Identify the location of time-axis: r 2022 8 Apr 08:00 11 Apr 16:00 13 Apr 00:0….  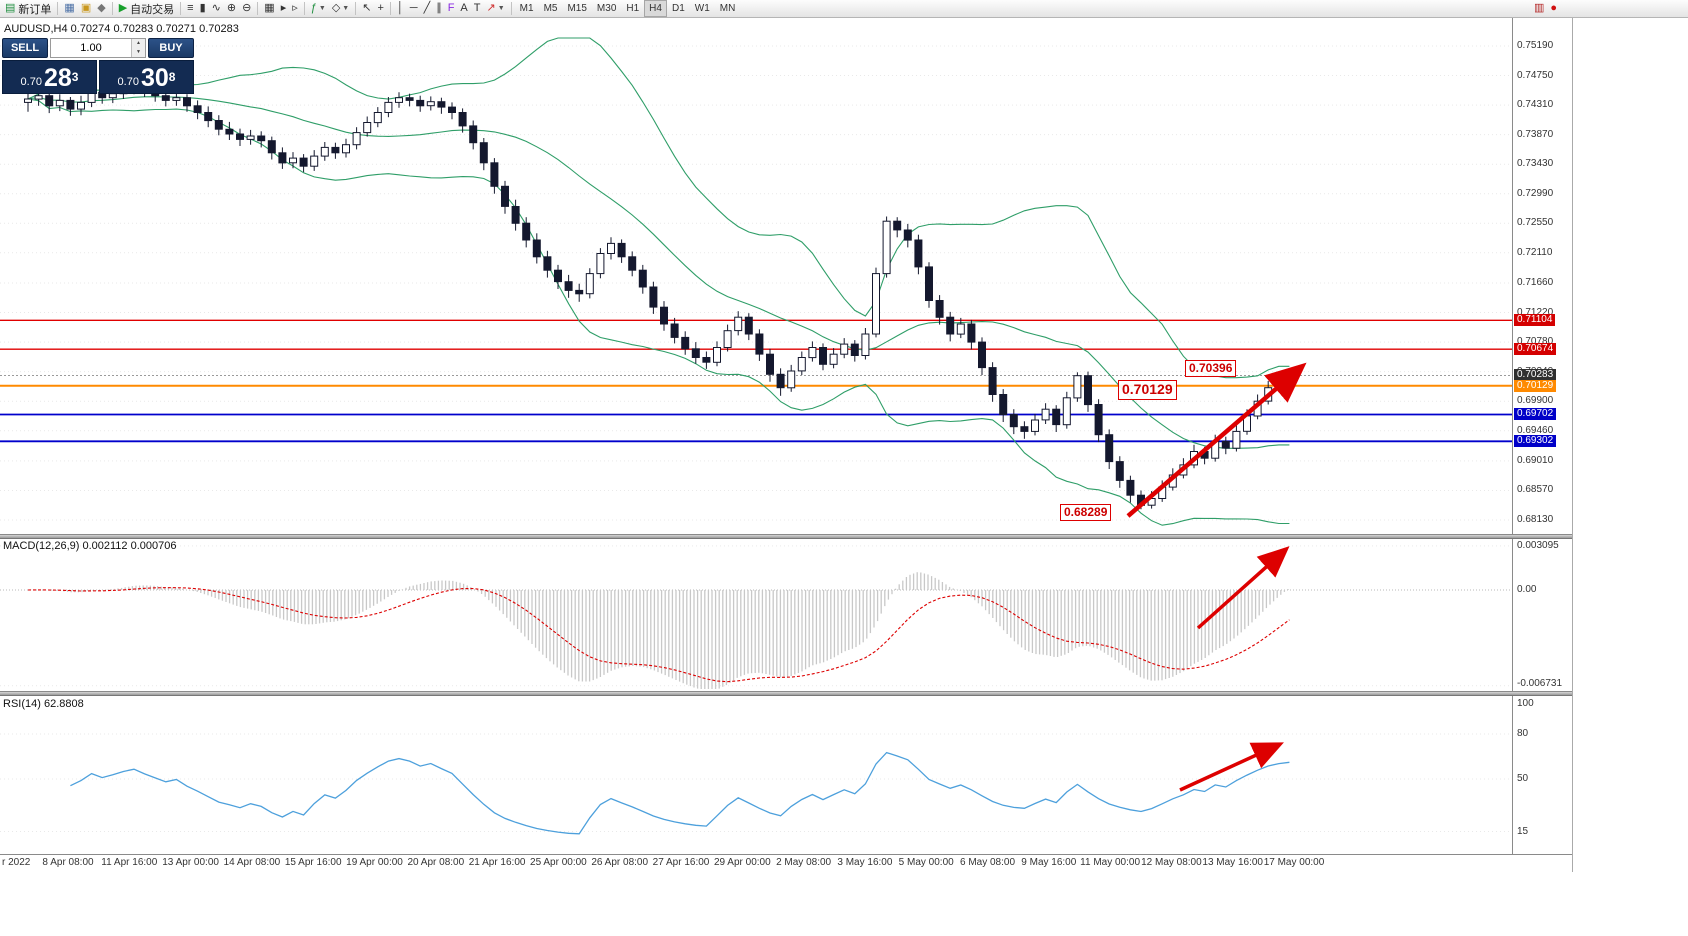
(786, 863).